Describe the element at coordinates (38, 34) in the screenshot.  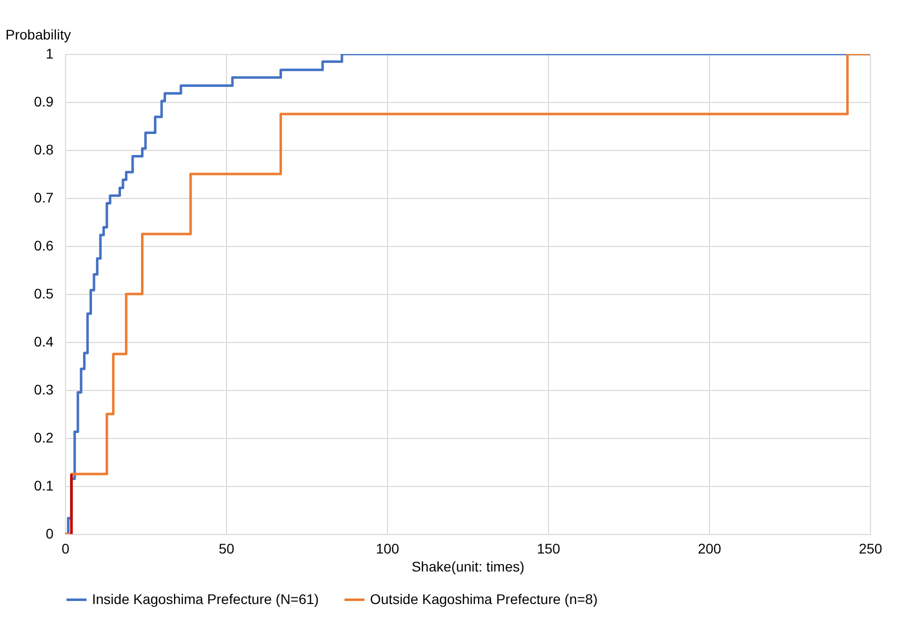
I see `y-axis-title: Probability` at that location.